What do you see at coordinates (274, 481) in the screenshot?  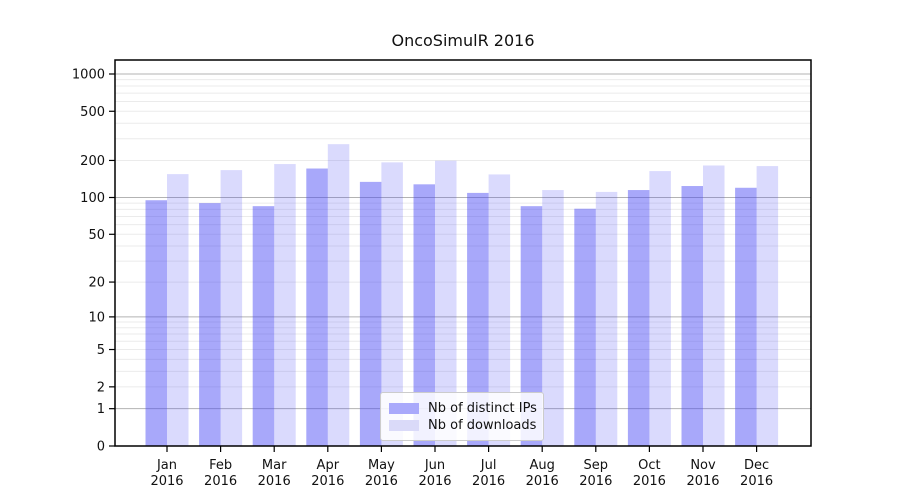 I see `x-tick-label-year-Mar: 2016` at bounding box center [274, 481].